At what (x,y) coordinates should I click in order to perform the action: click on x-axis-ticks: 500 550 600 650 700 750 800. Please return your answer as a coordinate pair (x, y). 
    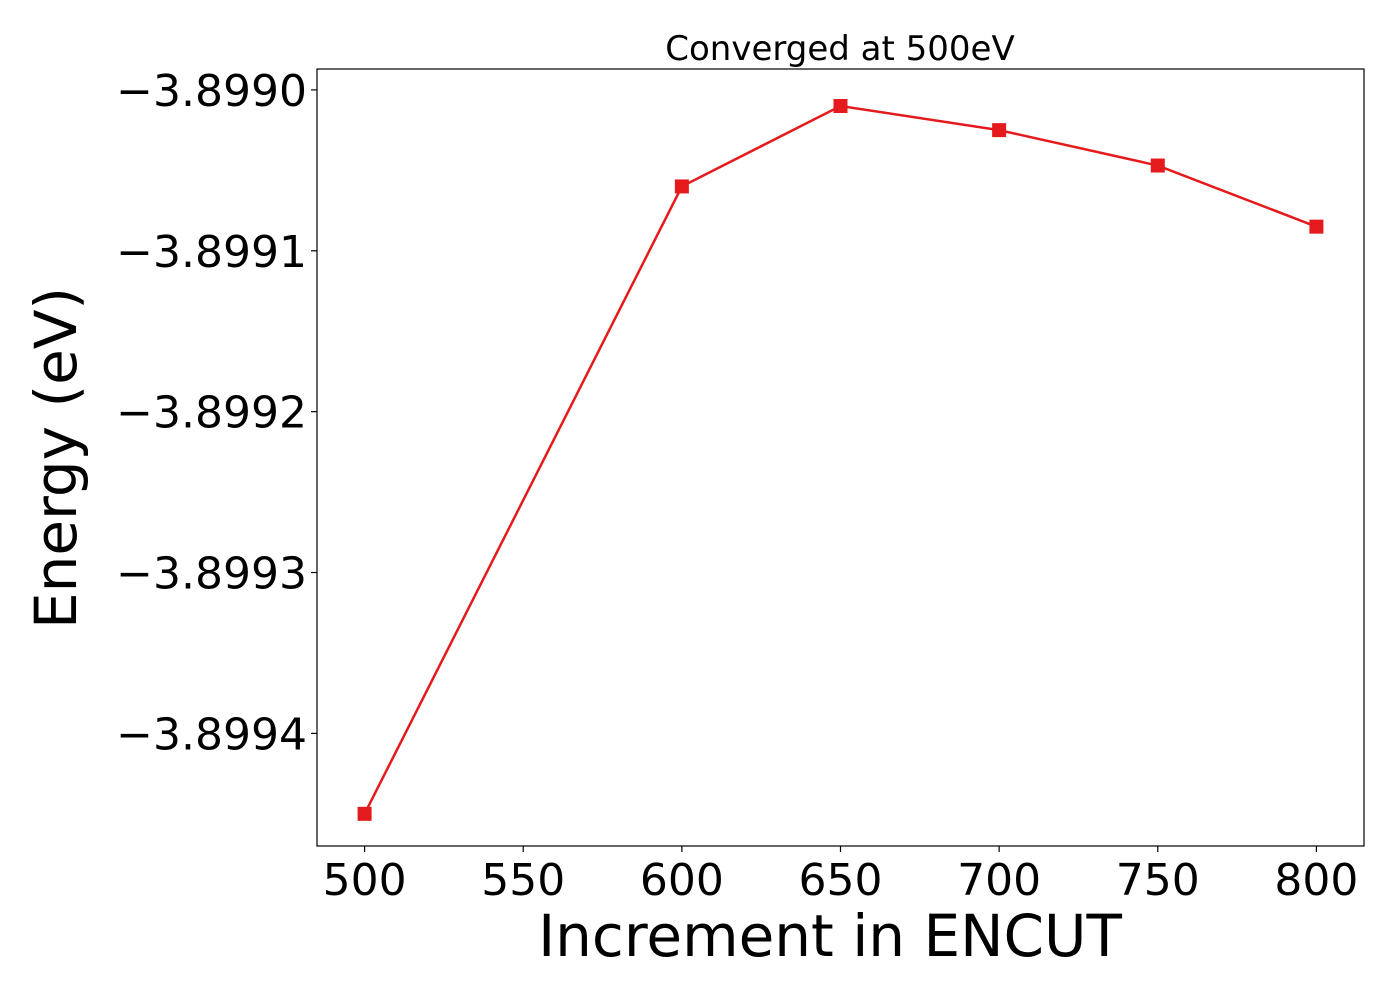
    Looking at the image, I should click on (840, 876).